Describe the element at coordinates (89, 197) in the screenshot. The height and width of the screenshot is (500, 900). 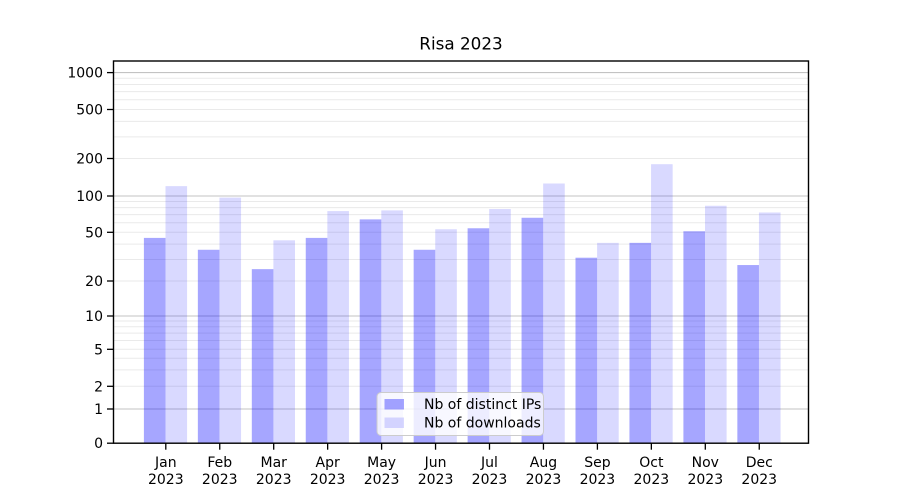
I see `y-tick-label: 100` at that location.